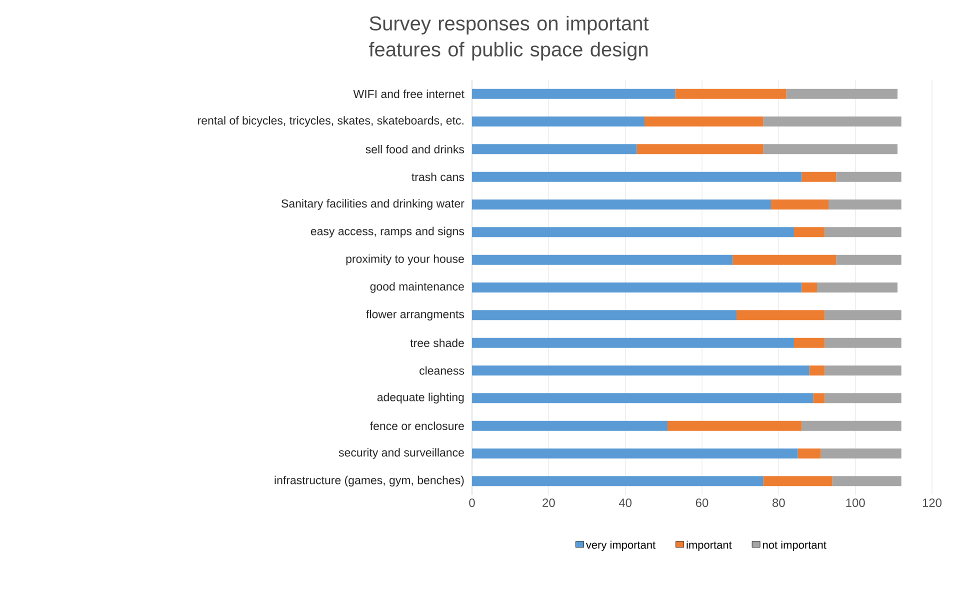 The width and height of the screenshot is (968, 590). I want to click on legend-label: important, so click(709, 545).